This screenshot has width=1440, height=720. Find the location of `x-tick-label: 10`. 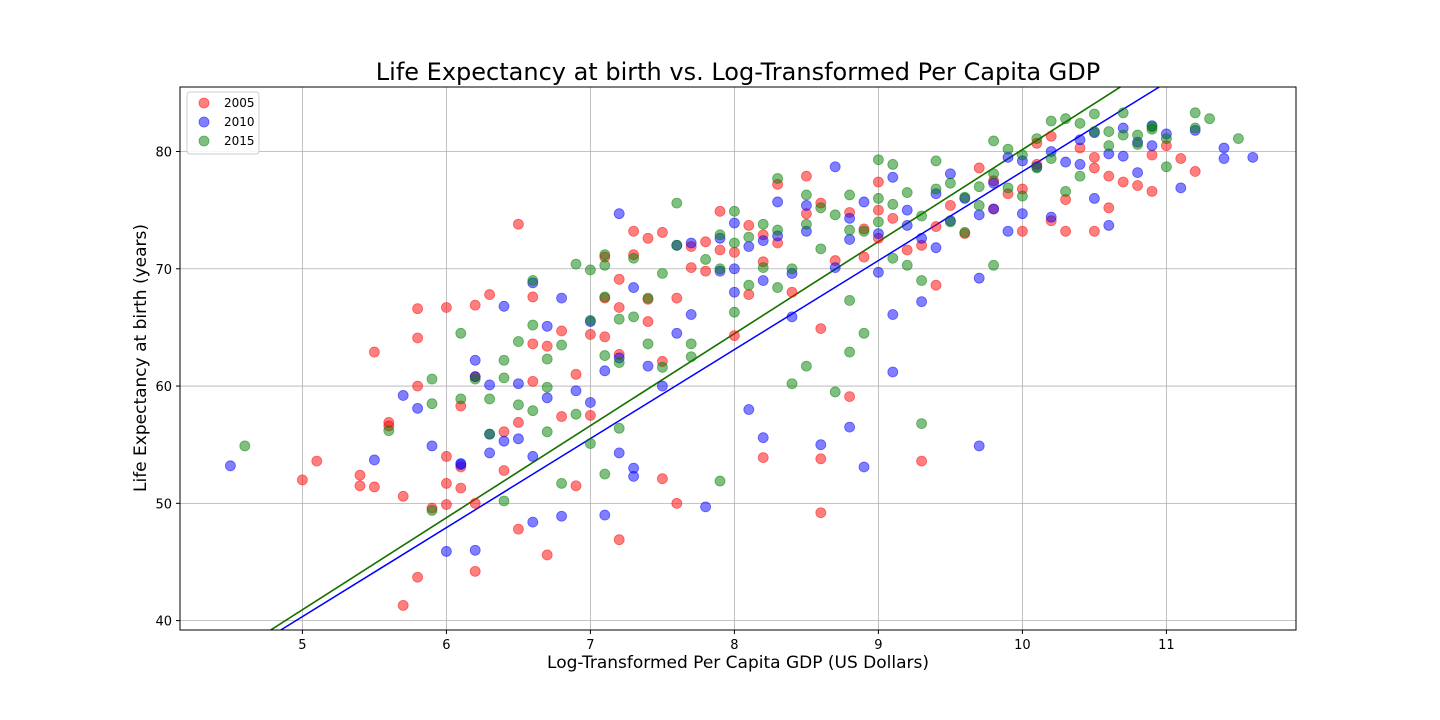

x-tick-label: 10 is located at coordinates (1022, 645).